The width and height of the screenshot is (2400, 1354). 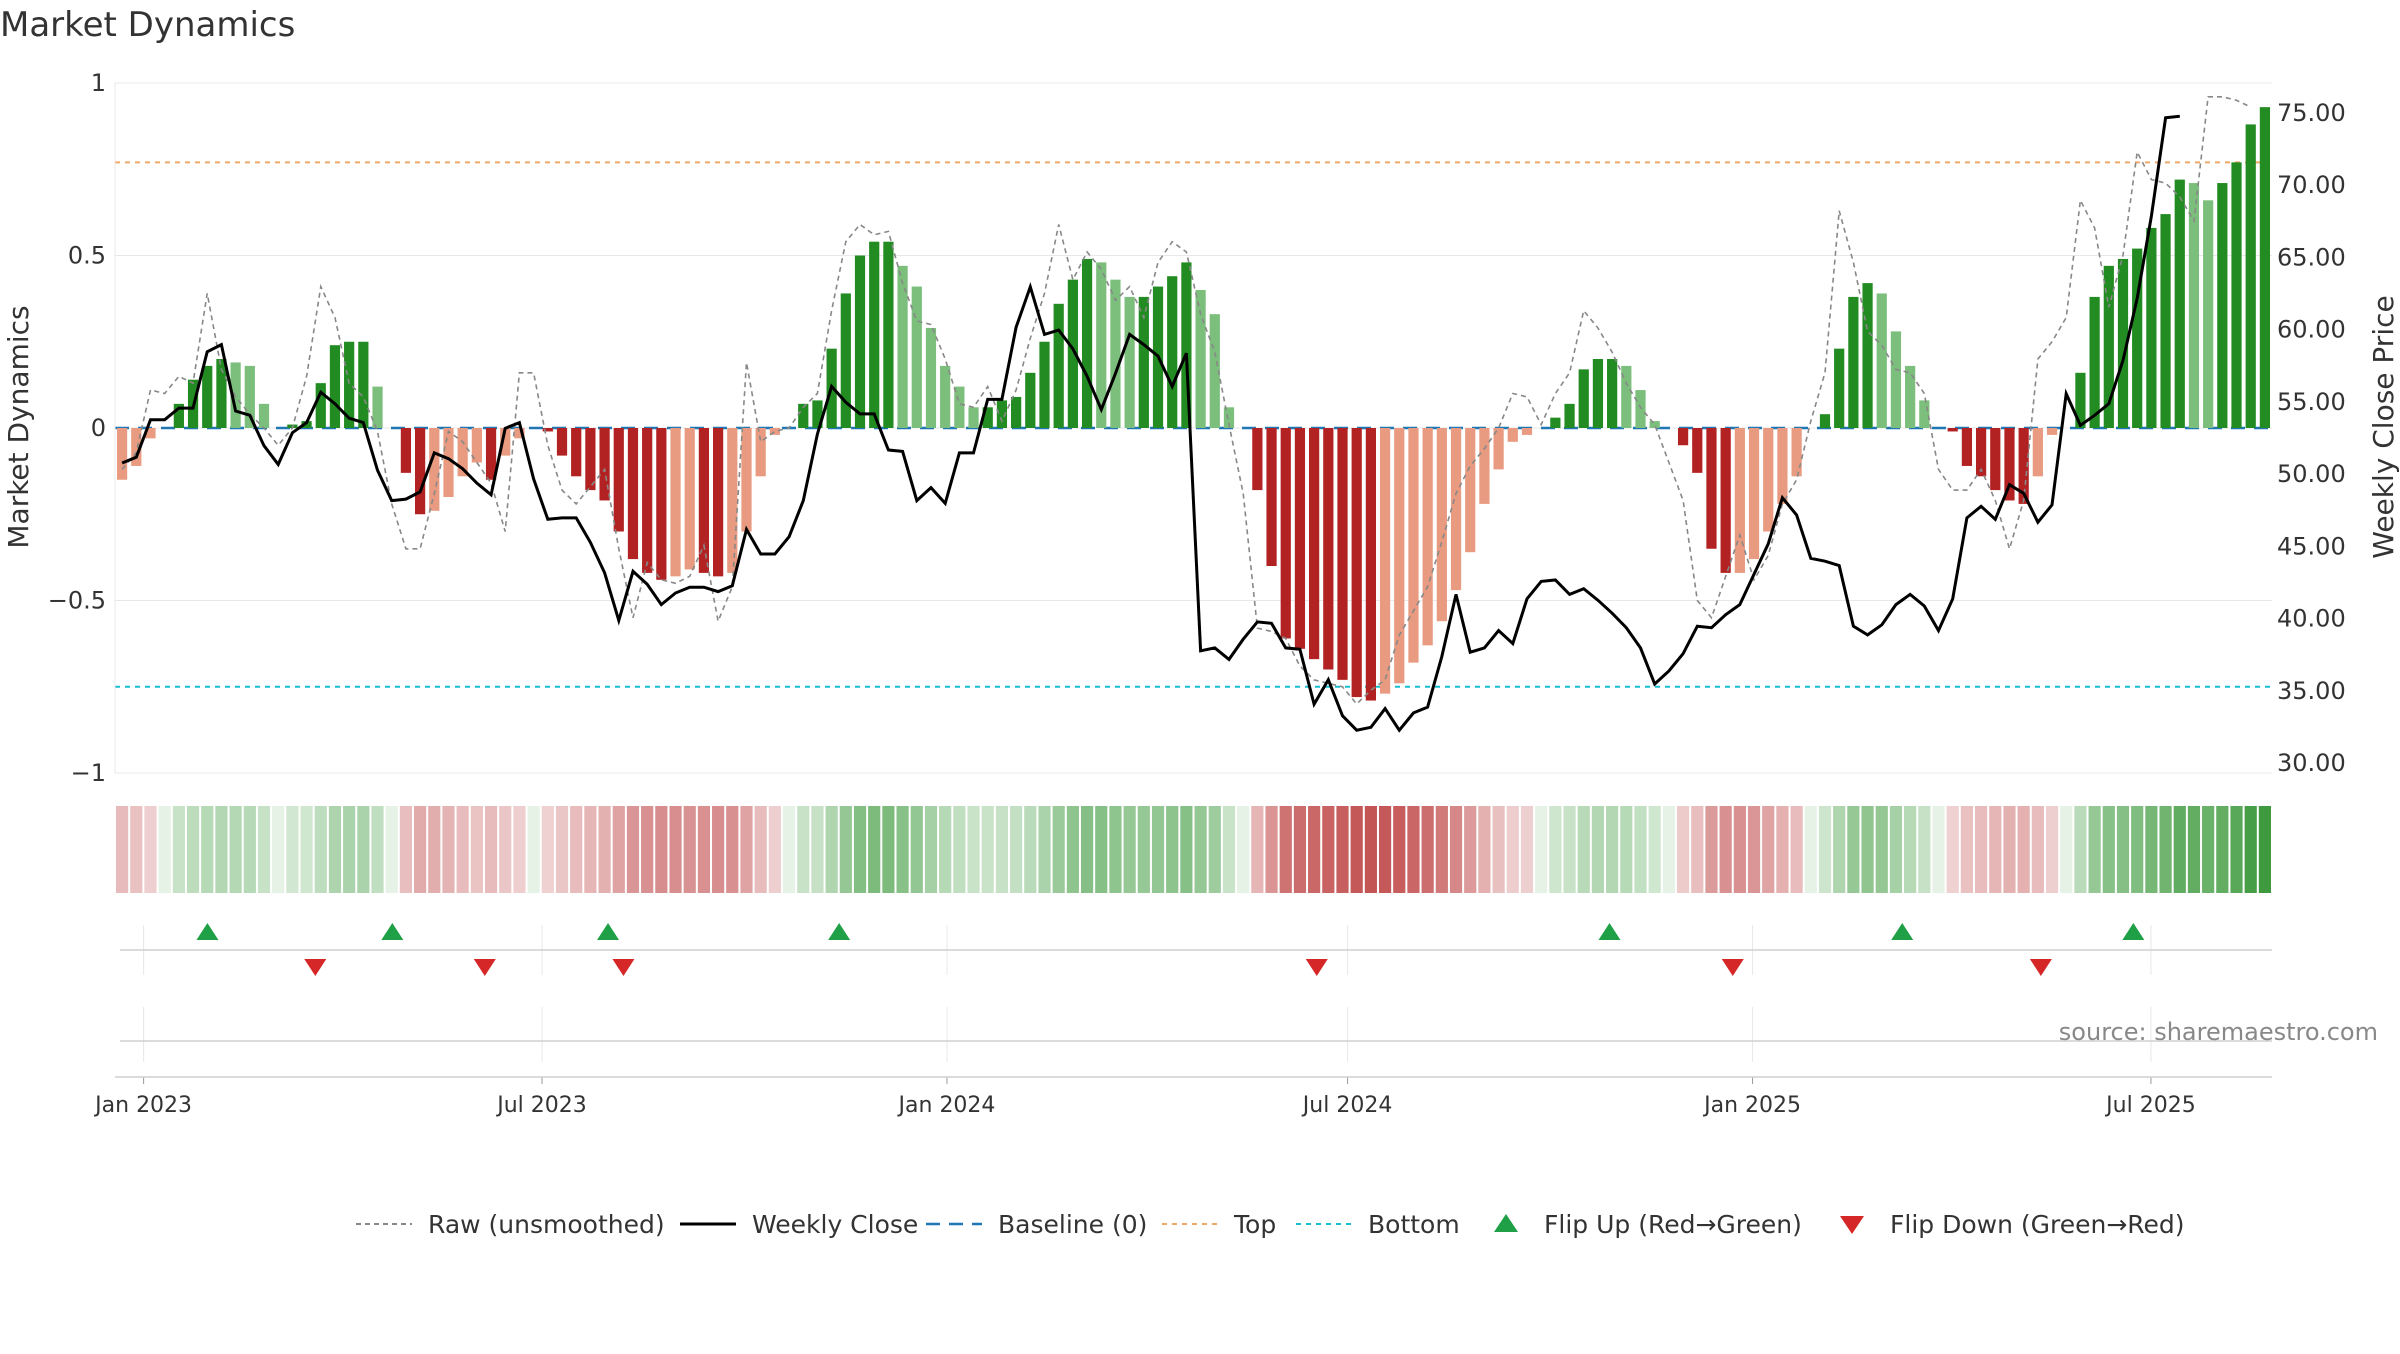 I want to click on y-tick-label-left: 0, so click(x=98, y=428).